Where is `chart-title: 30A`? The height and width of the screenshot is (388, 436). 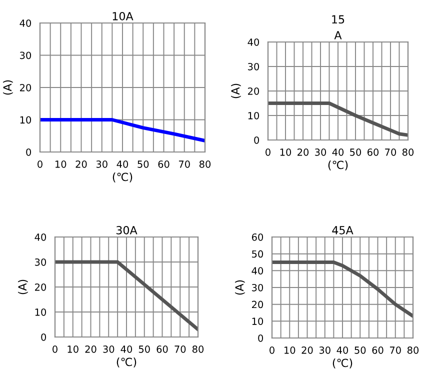
chart-title: 30A is located at coordinates (127, 230).